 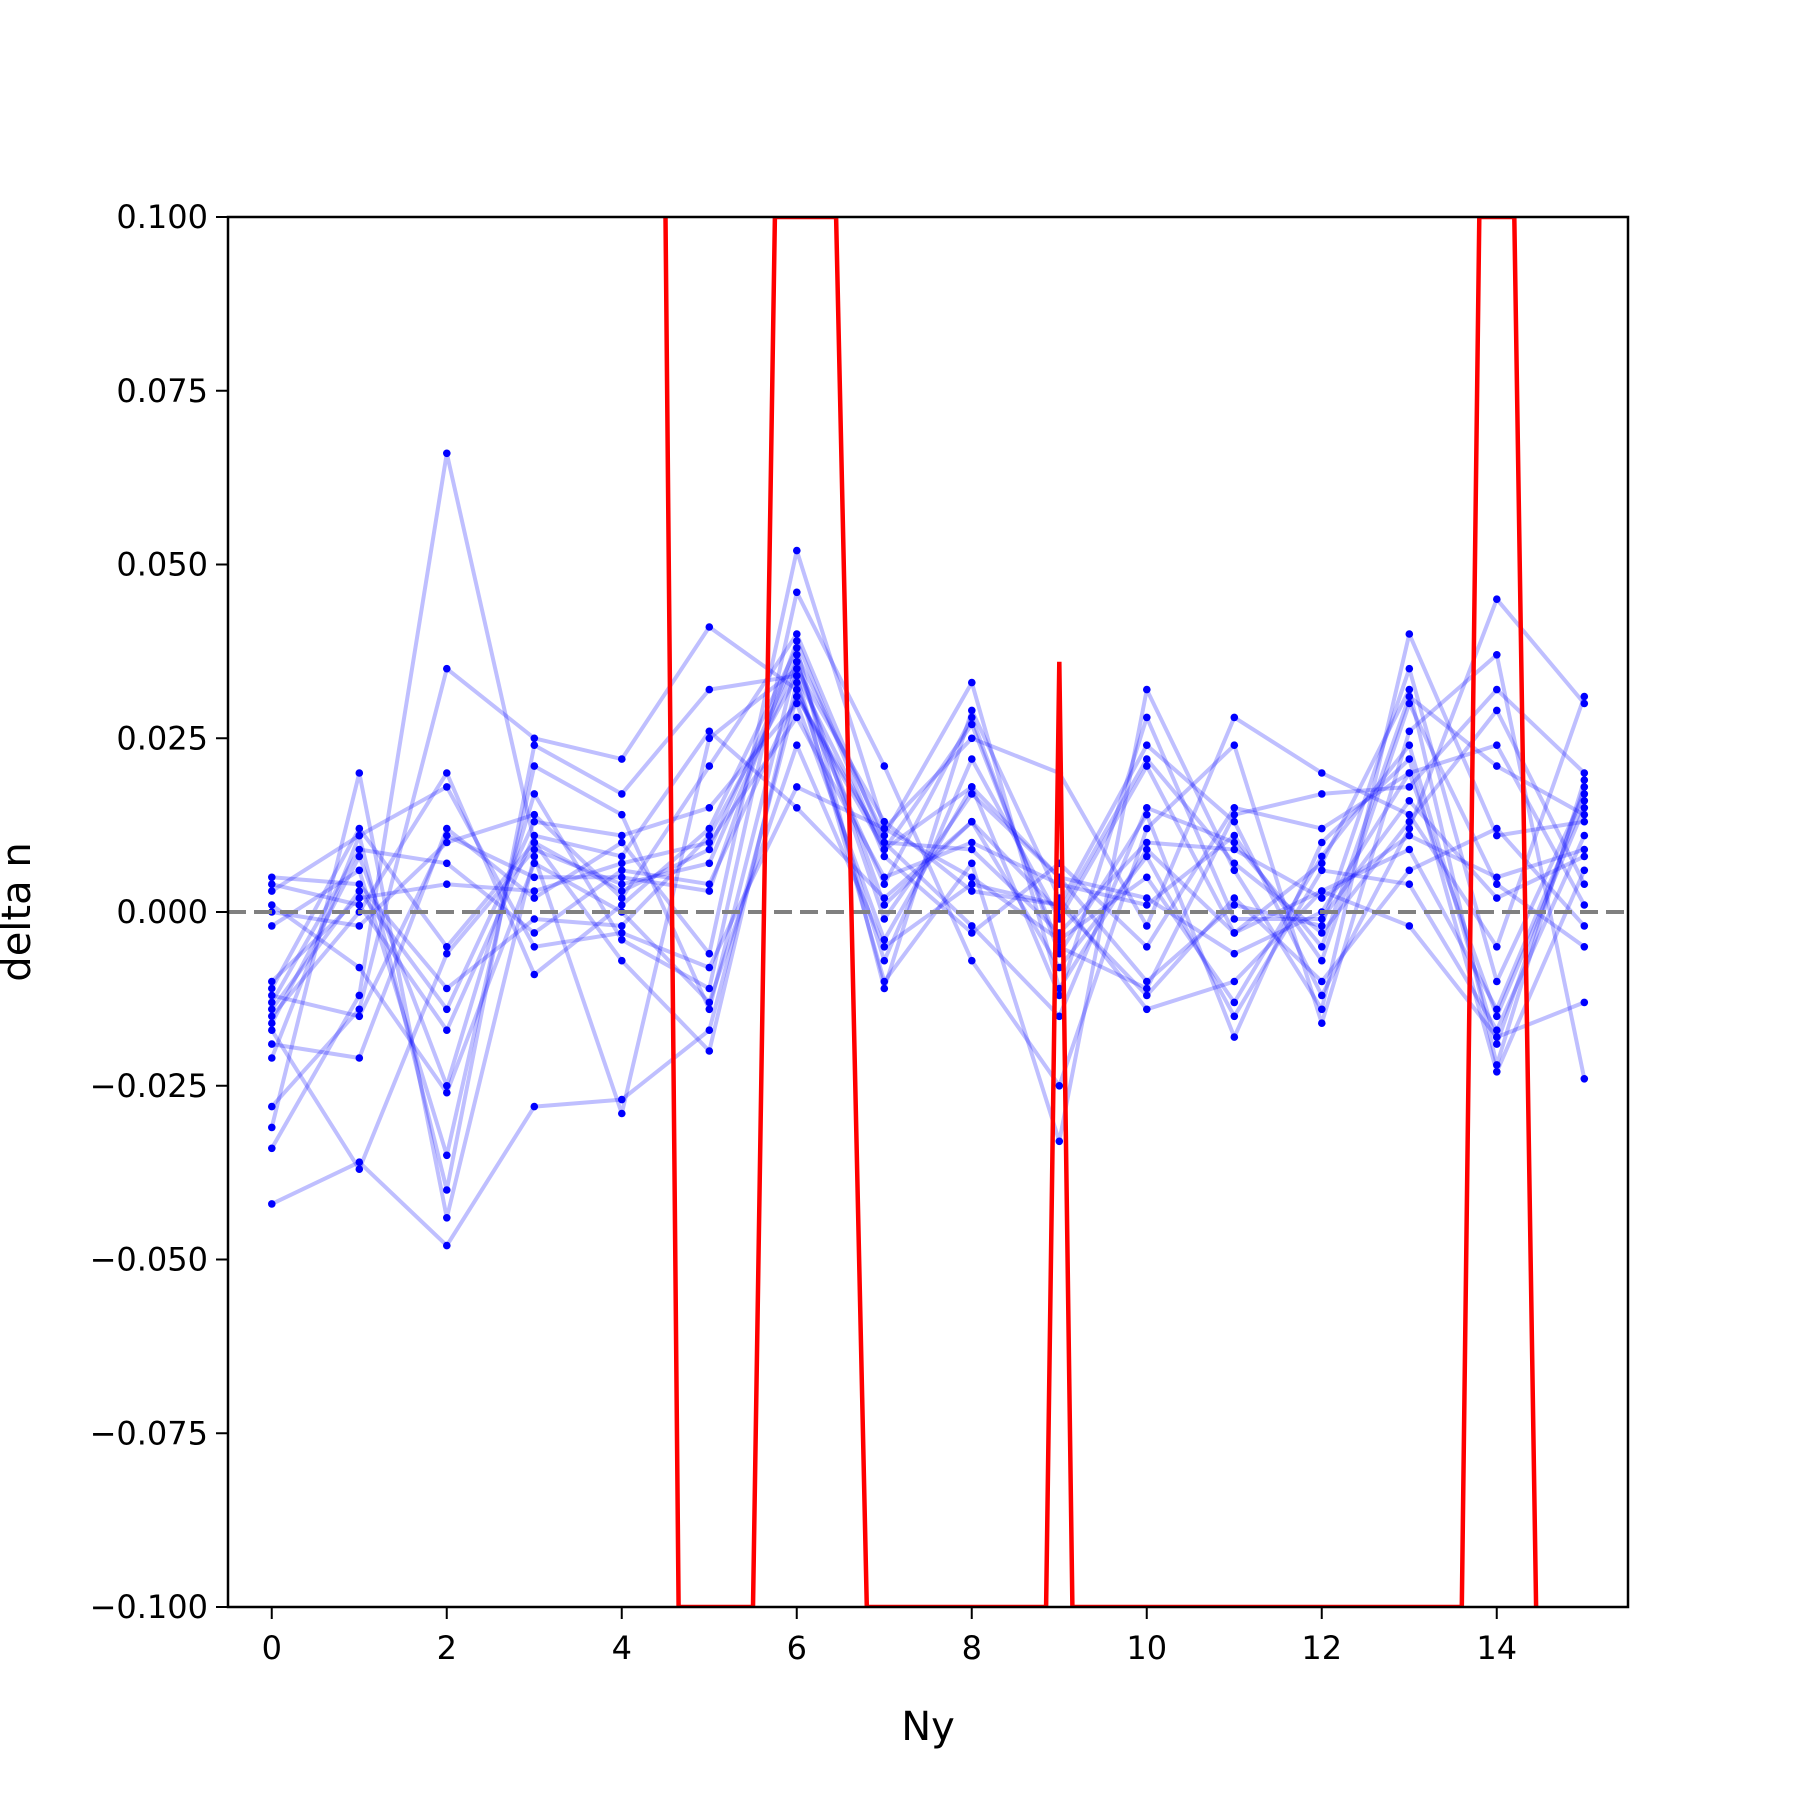 What do you see at coordinates (162, 391) in the screenshot?
I see `y-tick-label: 0.075` at bounding box center [162, 391].